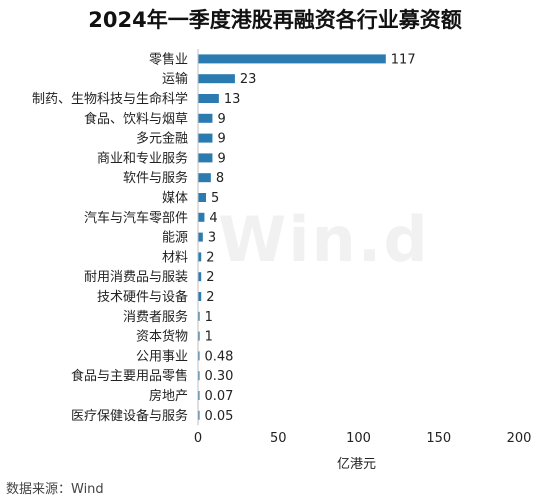 Image resolution: width=550 pixels, height=499 pixels. What do you see at coordinates (215, 198) in the screenshot?
I see `data-label: 5` at bounding box center [215, 198].